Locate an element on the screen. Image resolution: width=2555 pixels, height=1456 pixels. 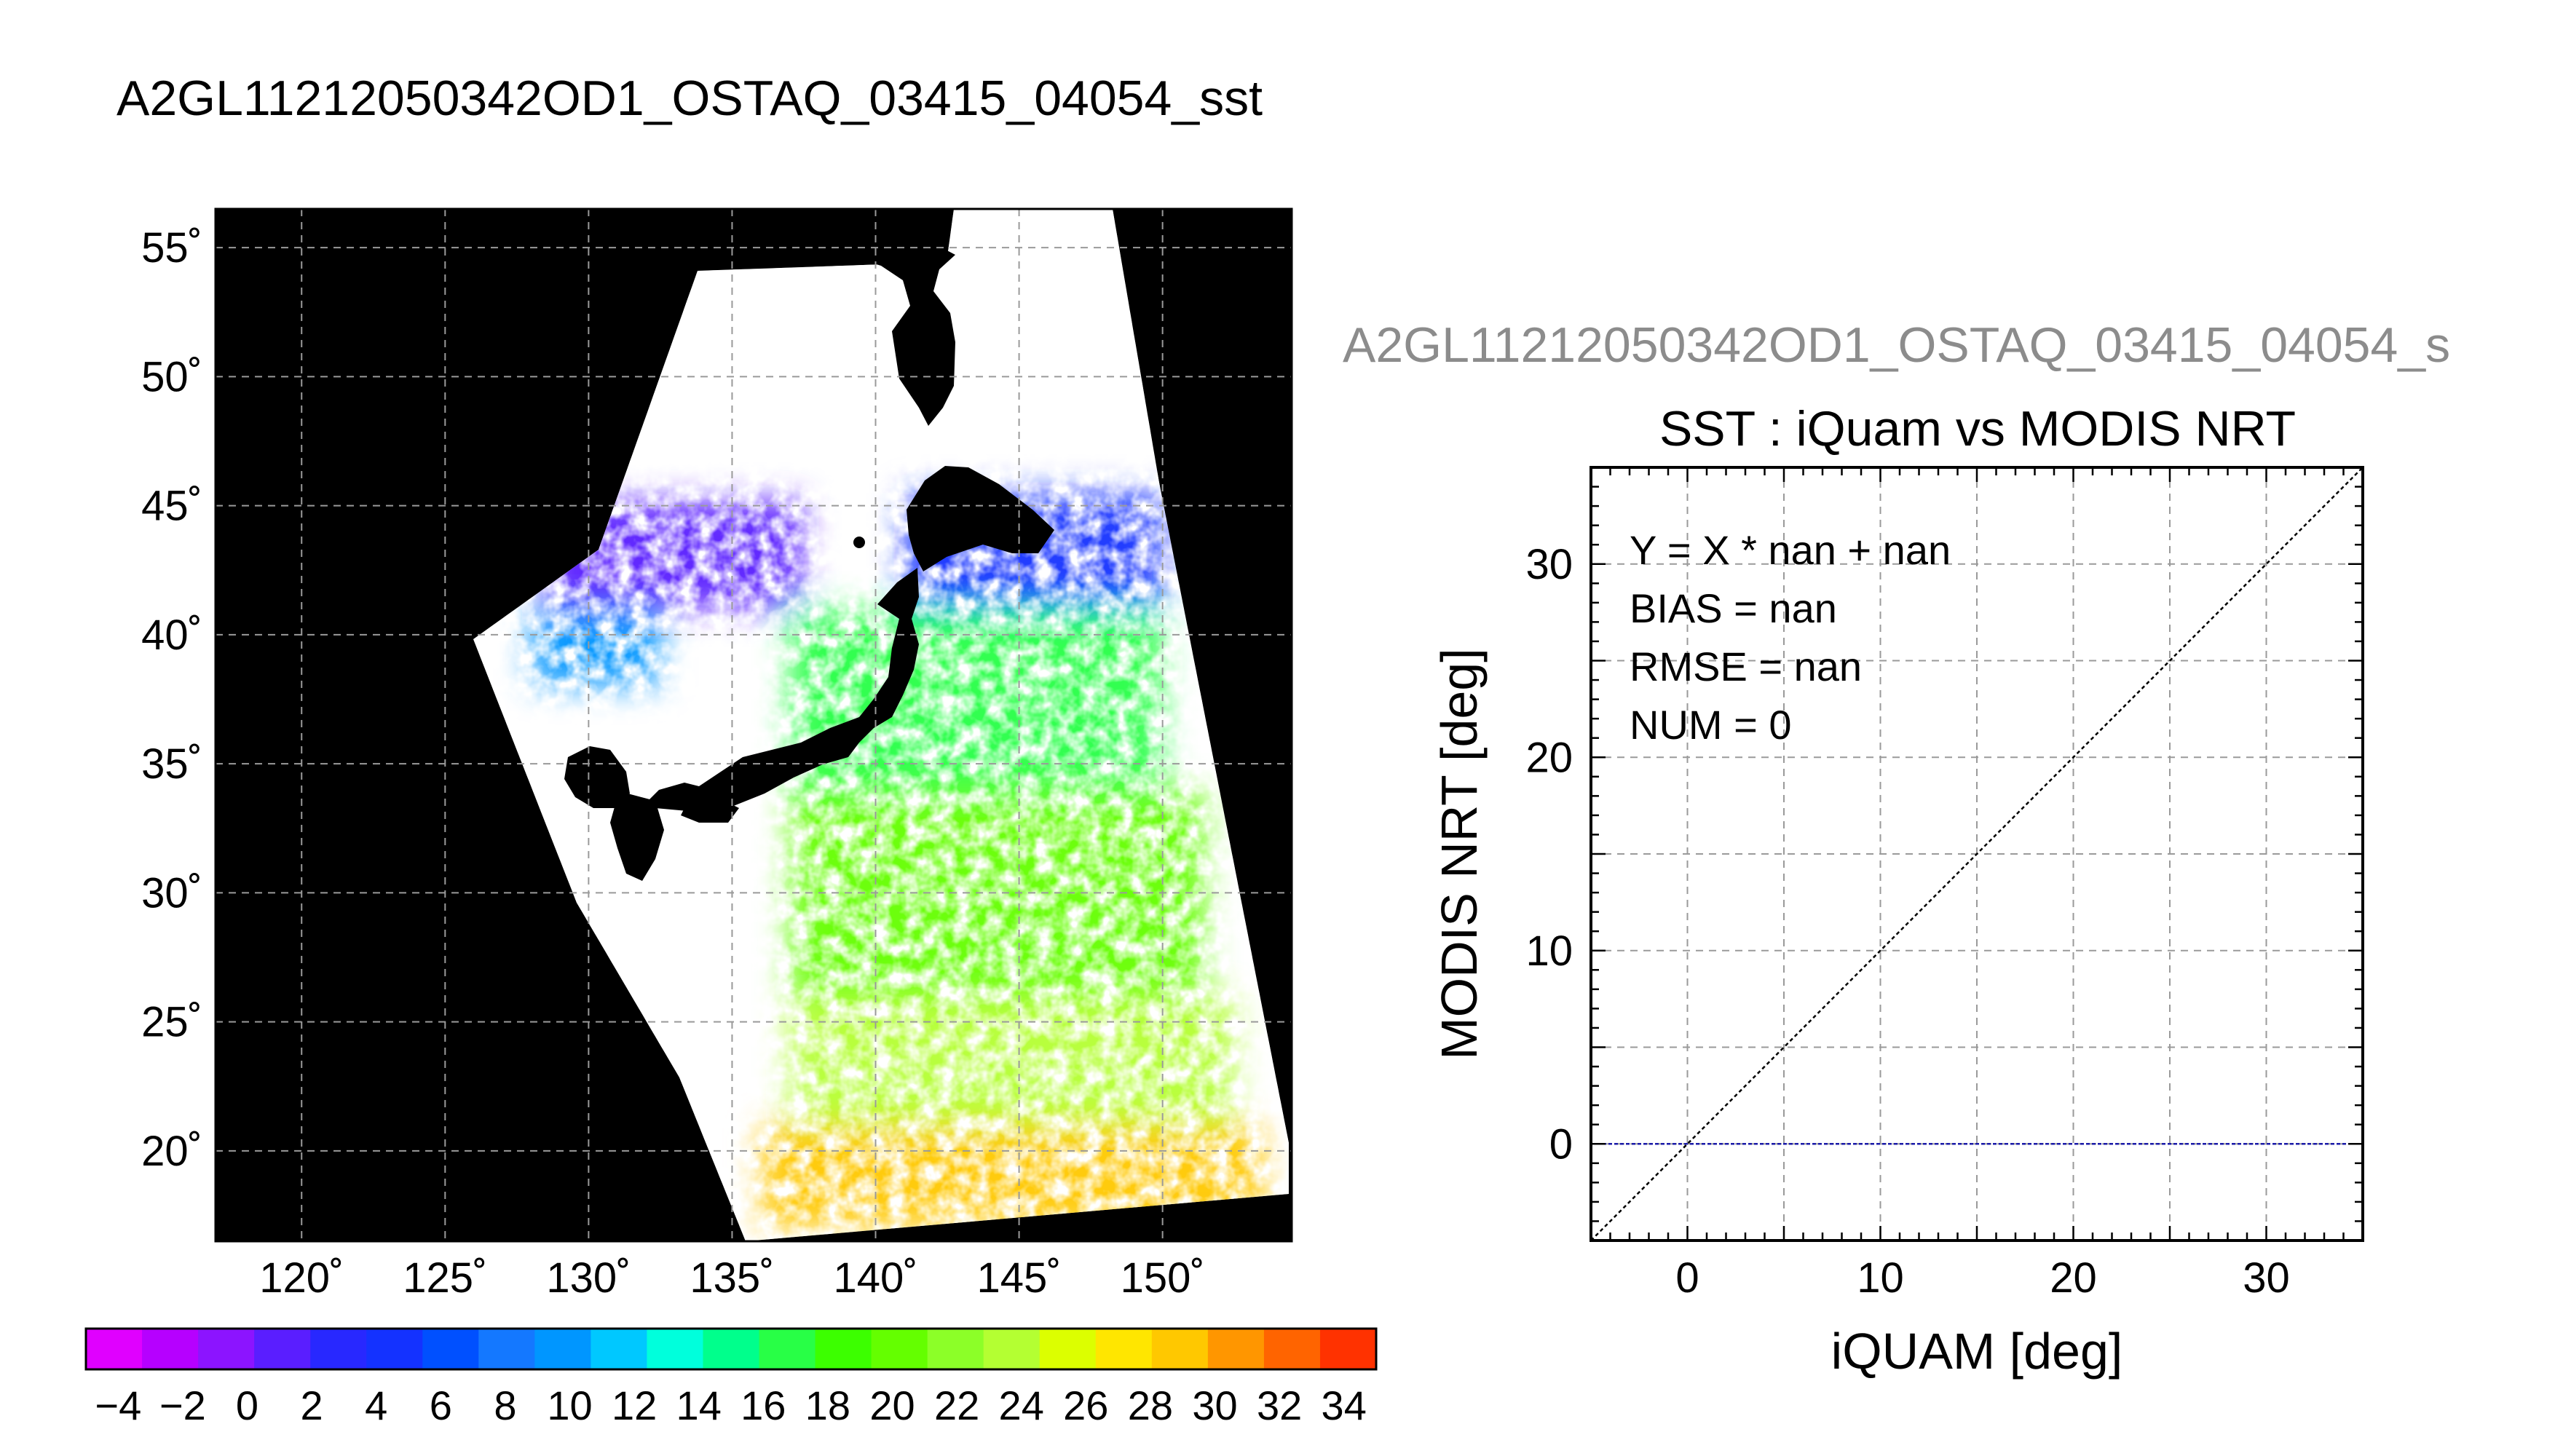
colorbar-frame is located at coordinates (731, 1349).